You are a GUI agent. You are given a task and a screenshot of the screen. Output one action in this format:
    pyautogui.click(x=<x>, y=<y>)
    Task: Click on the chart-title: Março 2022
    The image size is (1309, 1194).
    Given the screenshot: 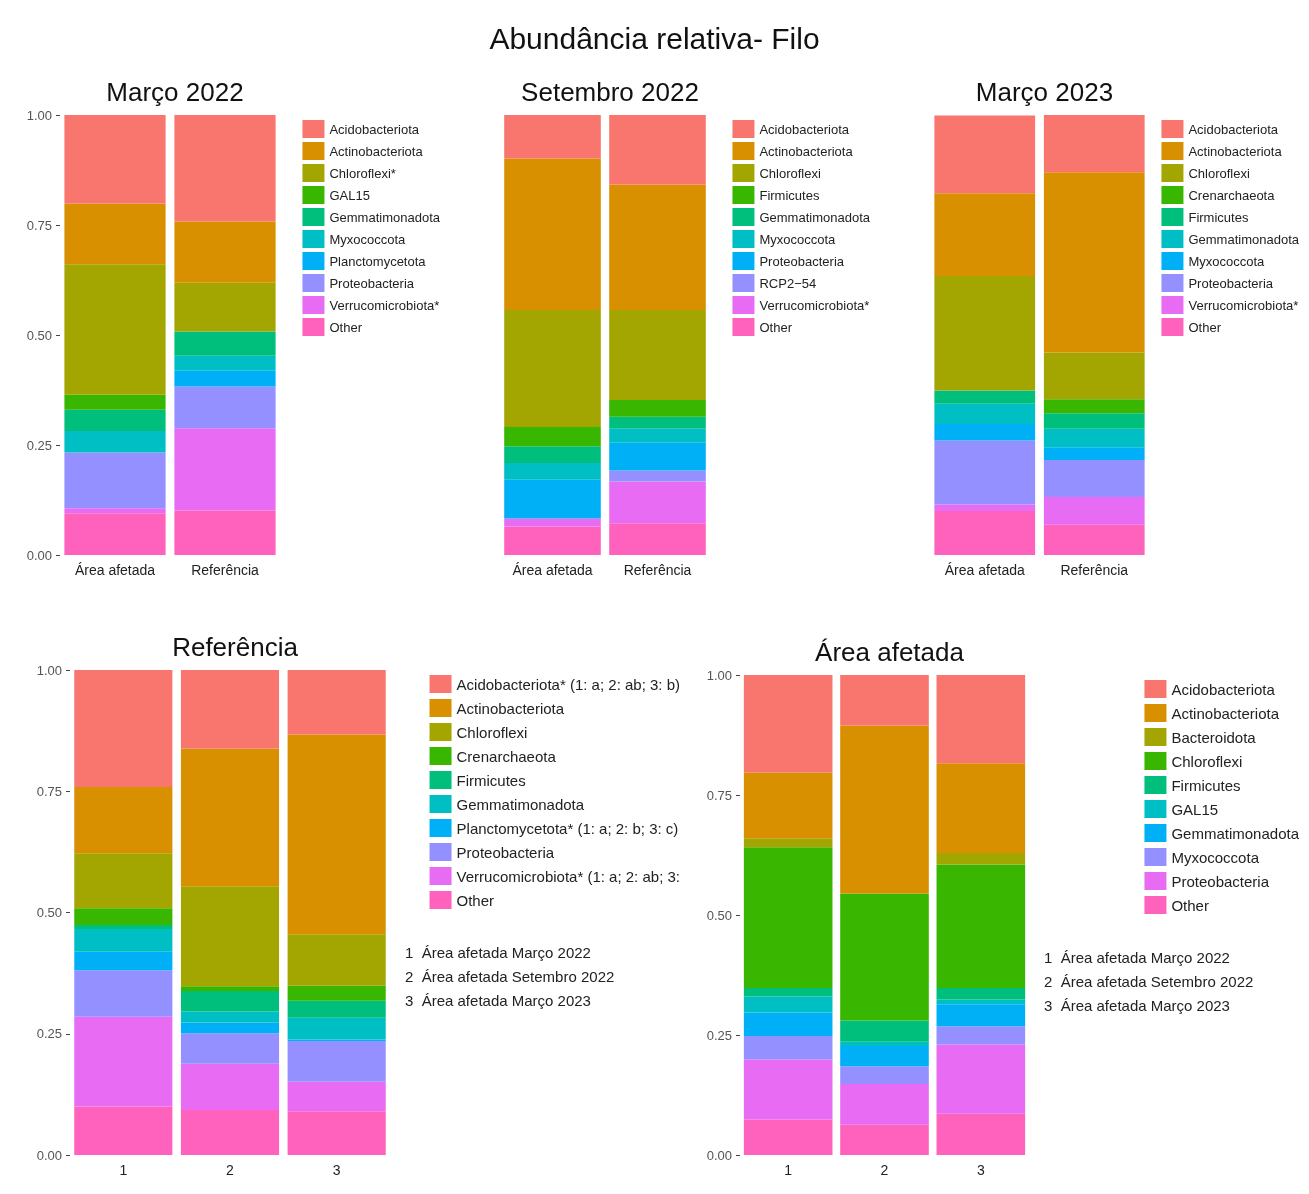 What is the action you would take?
    pyautogui.click(x=175, y=92)
    